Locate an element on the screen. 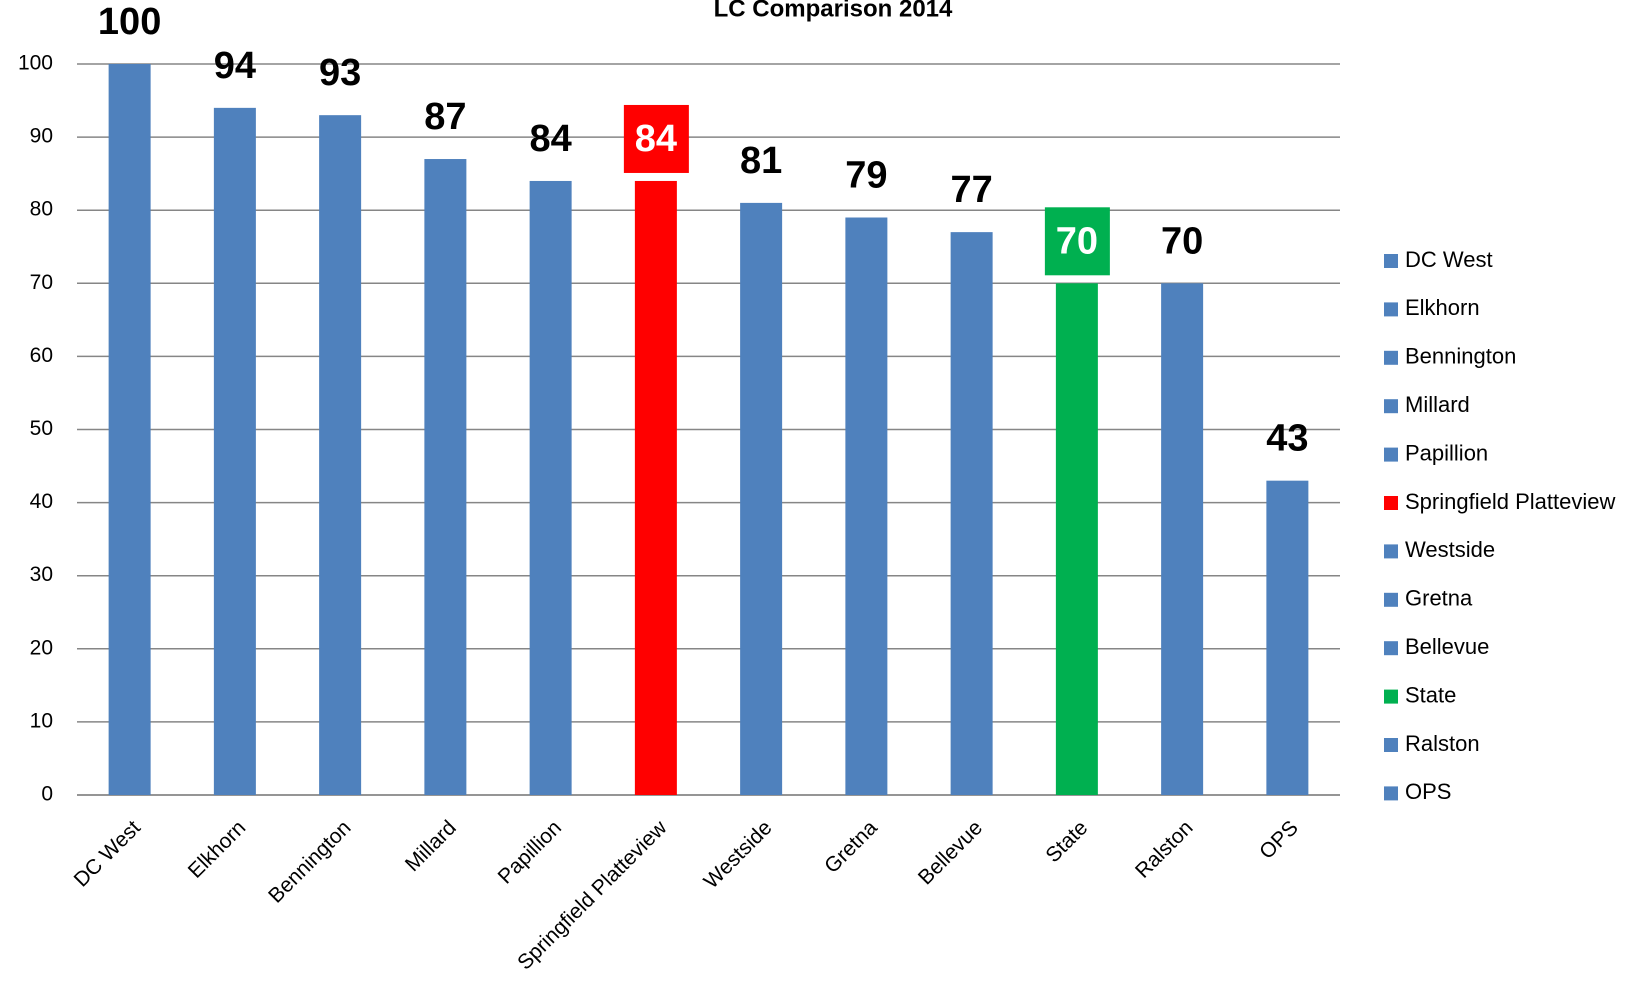  y-tick-label: 90 is located at coordinates (41, 136).